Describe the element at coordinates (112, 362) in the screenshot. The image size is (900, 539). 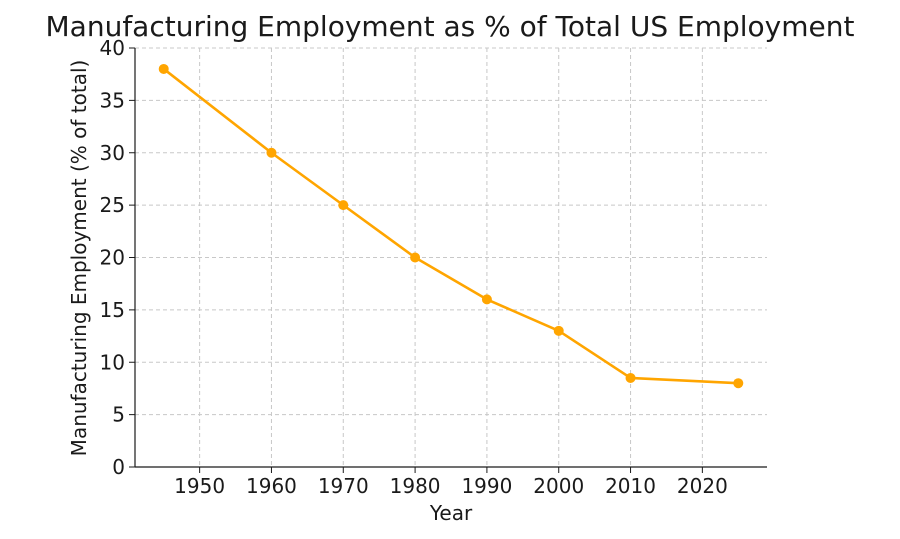
I see `y-tick-label: 10` at that location.